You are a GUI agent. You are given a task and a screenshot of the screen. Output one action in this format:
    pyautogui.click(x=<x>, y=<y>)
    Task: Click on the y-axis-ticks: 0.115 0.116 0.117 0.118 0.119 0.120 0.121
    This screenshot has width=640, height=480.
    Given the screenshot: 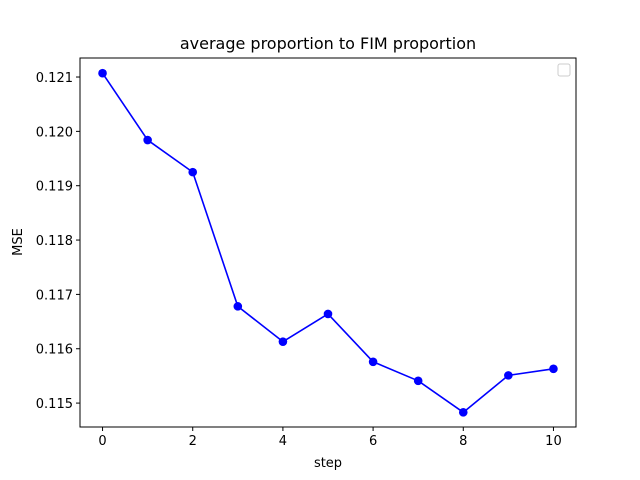 What is the action you would take?
    pyautogui.click(x=58, y=241)
    